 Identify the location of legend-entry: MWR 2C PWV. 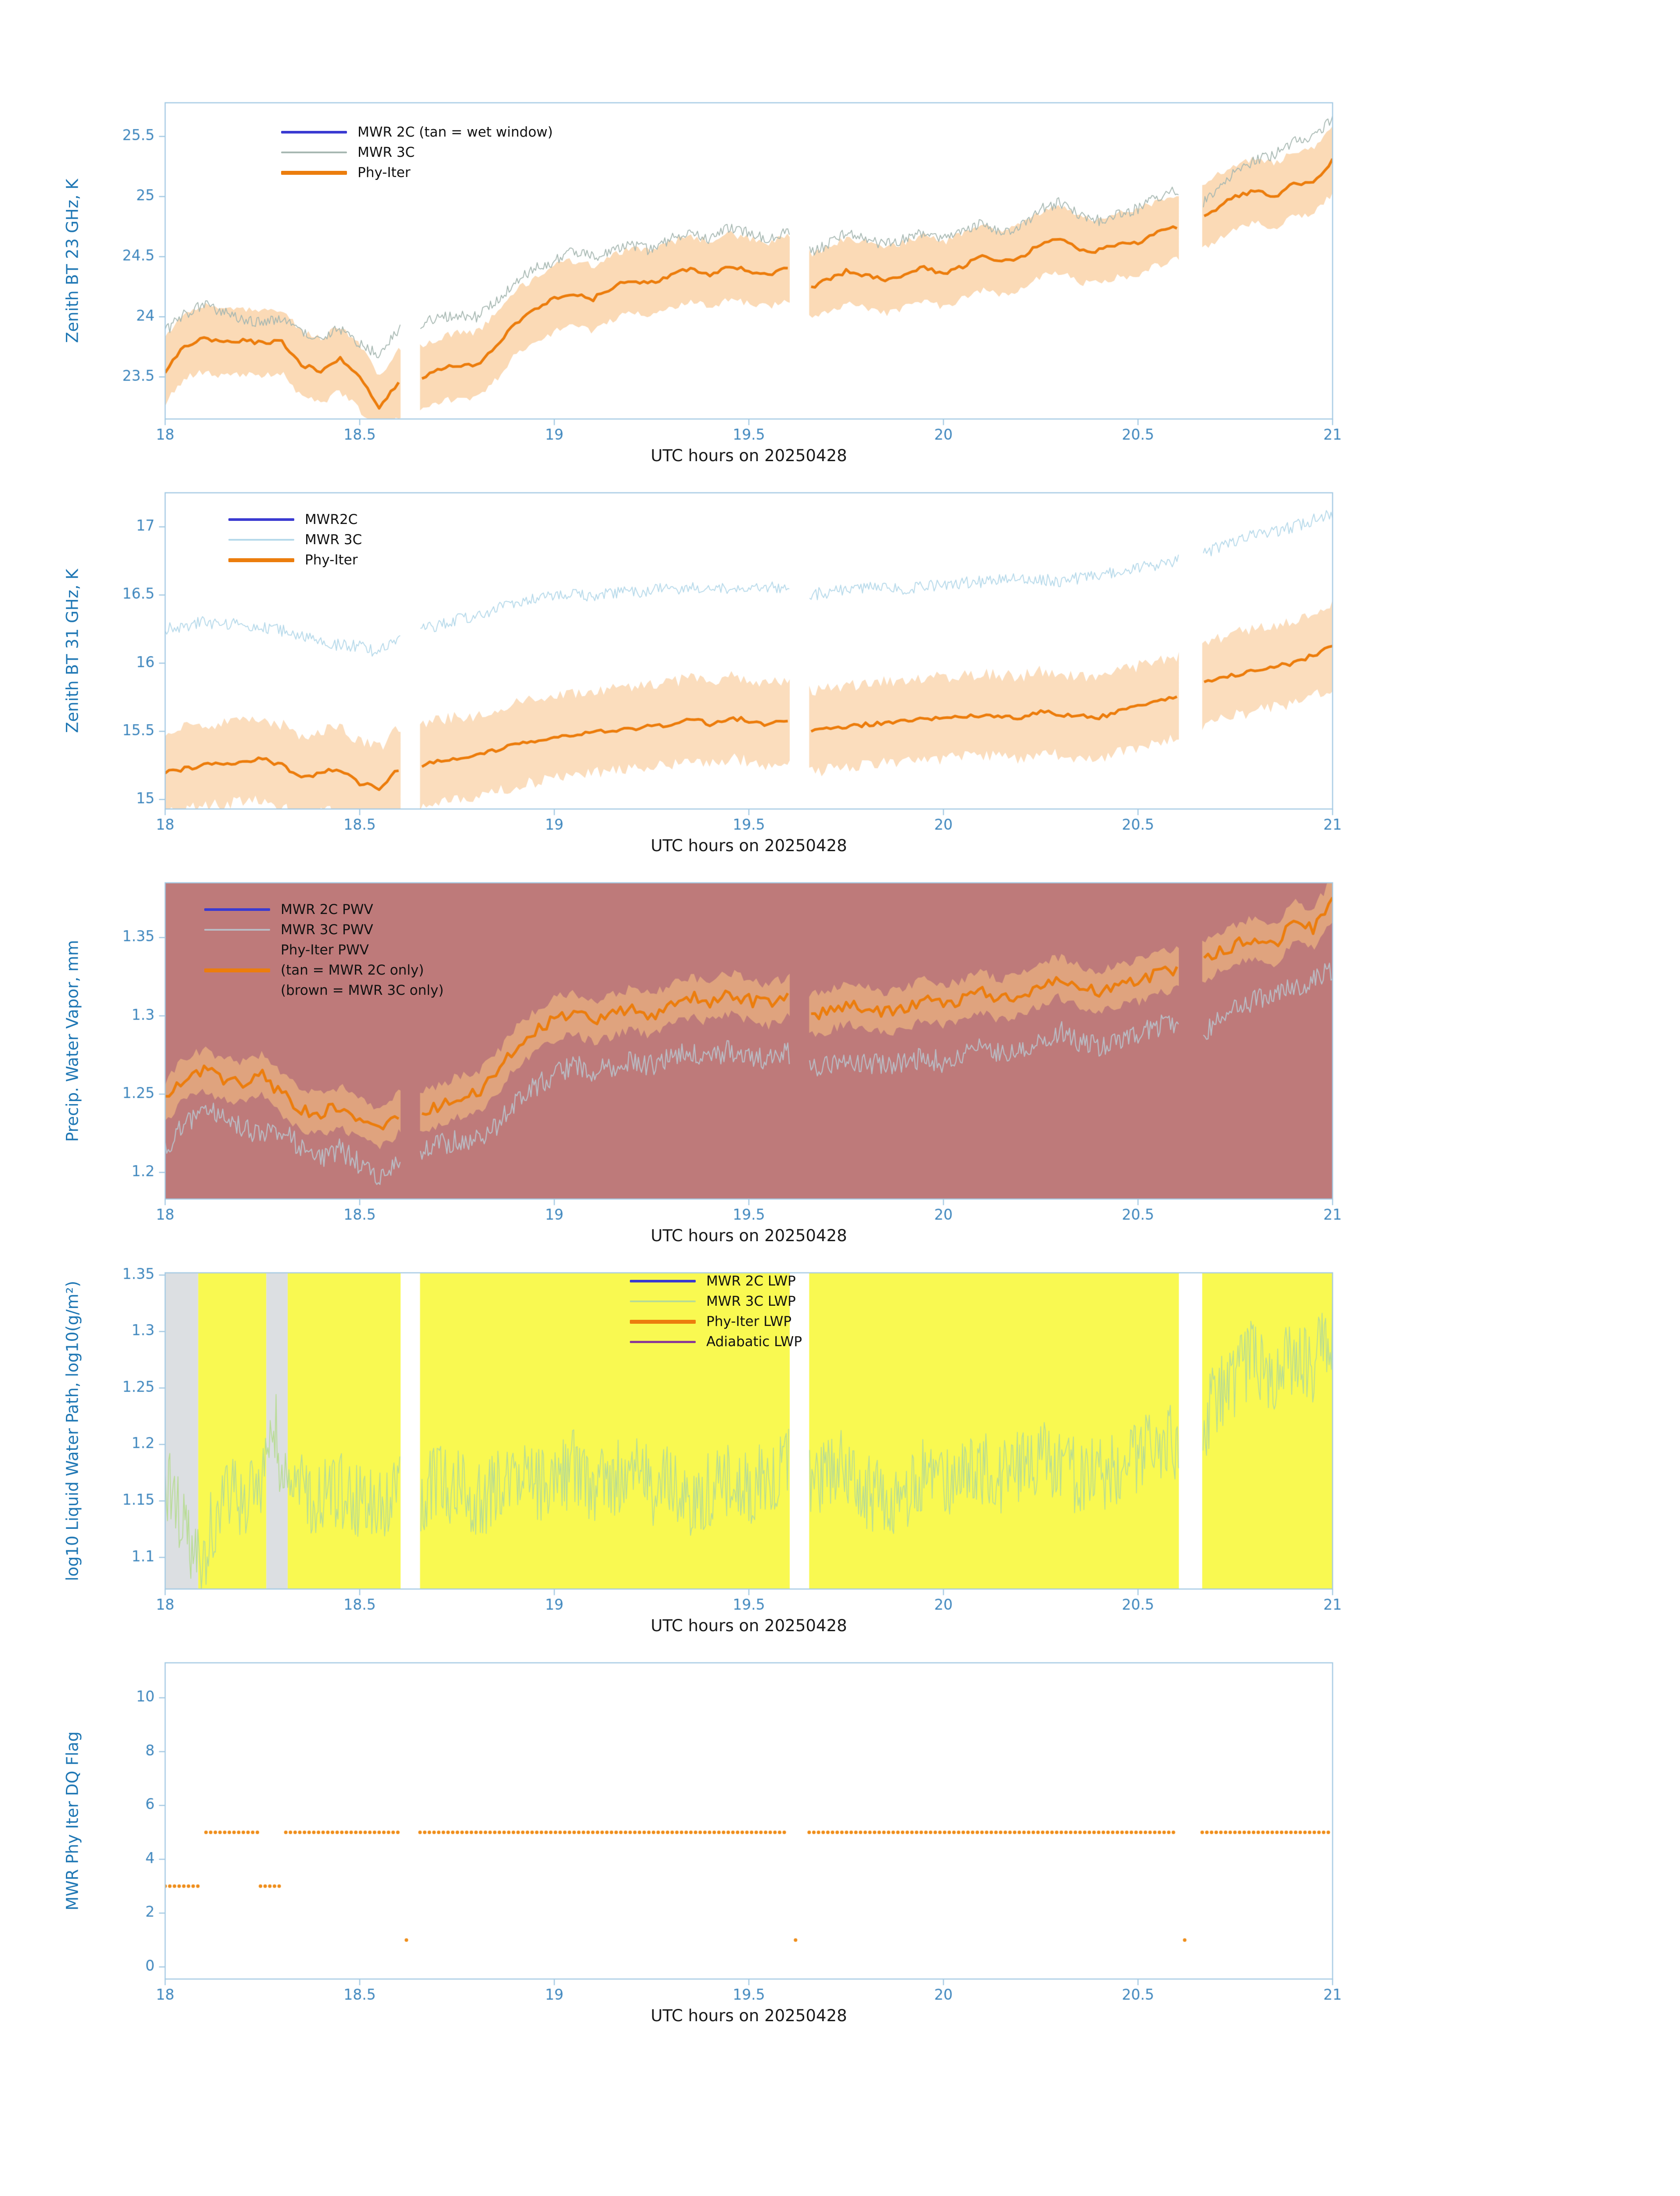
(324, 909).